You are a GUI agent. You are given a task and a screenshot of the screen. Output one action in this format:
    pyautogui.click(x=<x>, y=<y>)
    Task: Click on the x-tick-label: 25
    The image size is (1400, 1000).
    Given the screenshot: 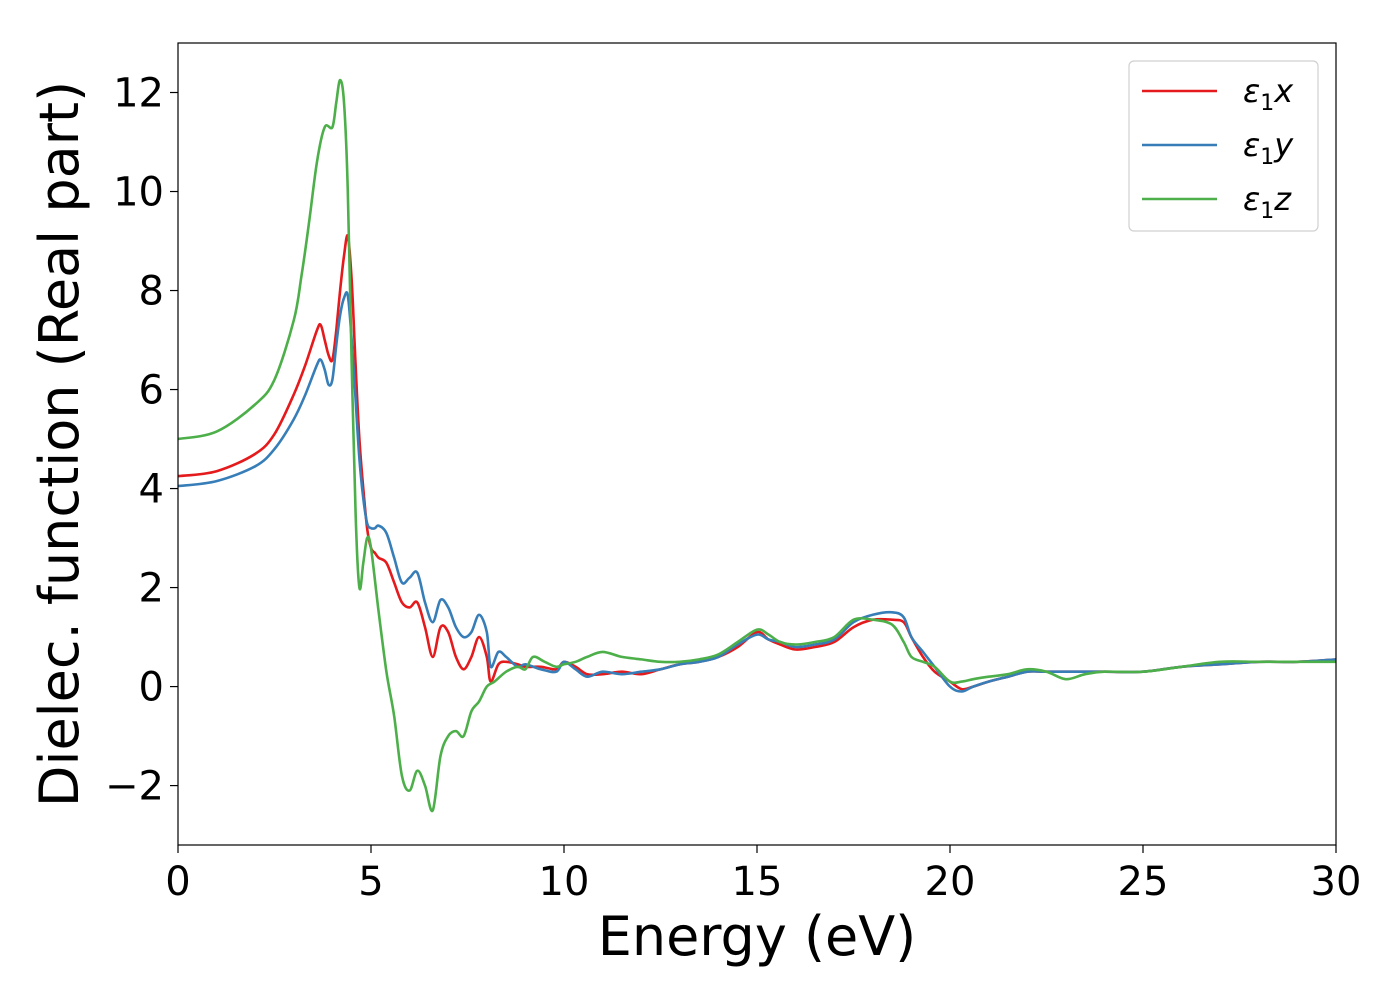 What is the action you would take?
    pyautogui.click(x=1143, y=882)
    